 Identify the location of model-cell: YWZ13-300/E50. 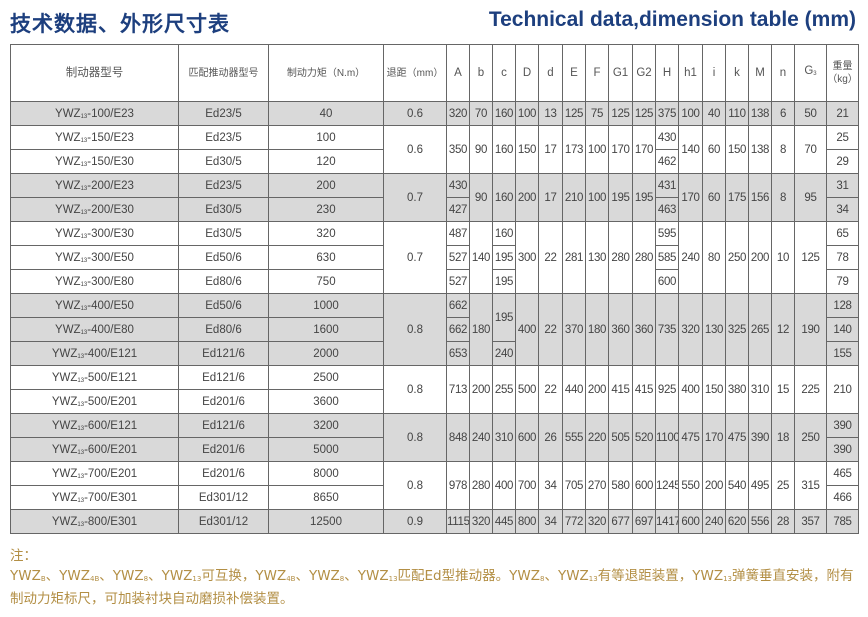
(94, 257).